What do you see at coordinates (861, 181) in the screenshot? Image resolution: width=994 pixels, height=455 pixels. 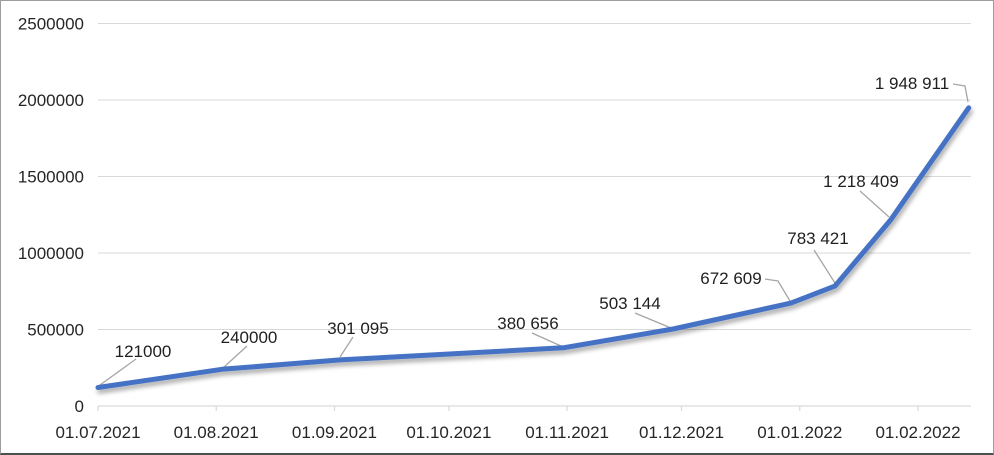 I see `data-point-label: 1 218 409` at bounding box center [861, 181].